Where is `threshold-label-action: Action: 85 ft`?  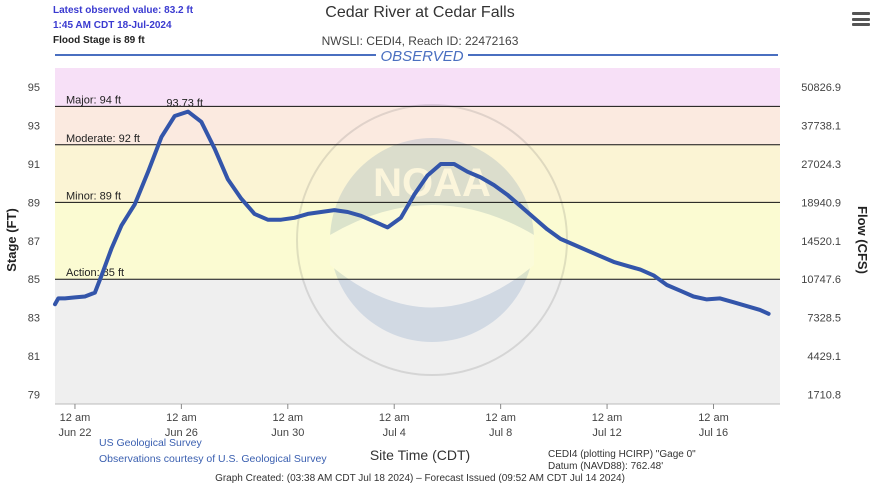 threshold-label-action: Action: 85 ft is located at coordinates (95, 273).